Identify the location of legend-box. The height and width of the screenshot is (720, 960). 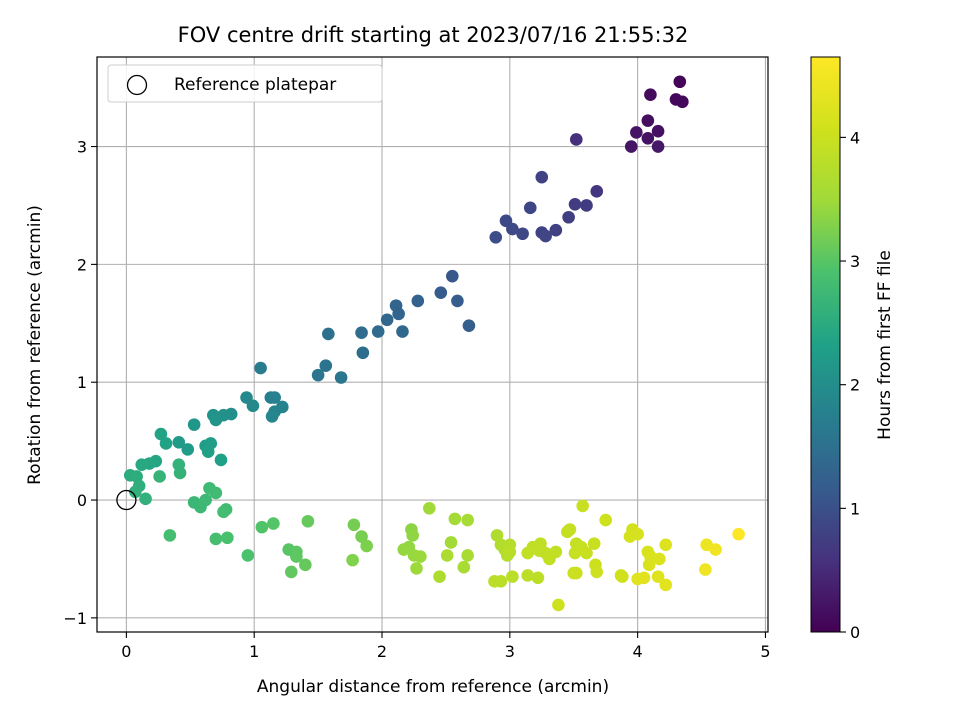
(245, 83).